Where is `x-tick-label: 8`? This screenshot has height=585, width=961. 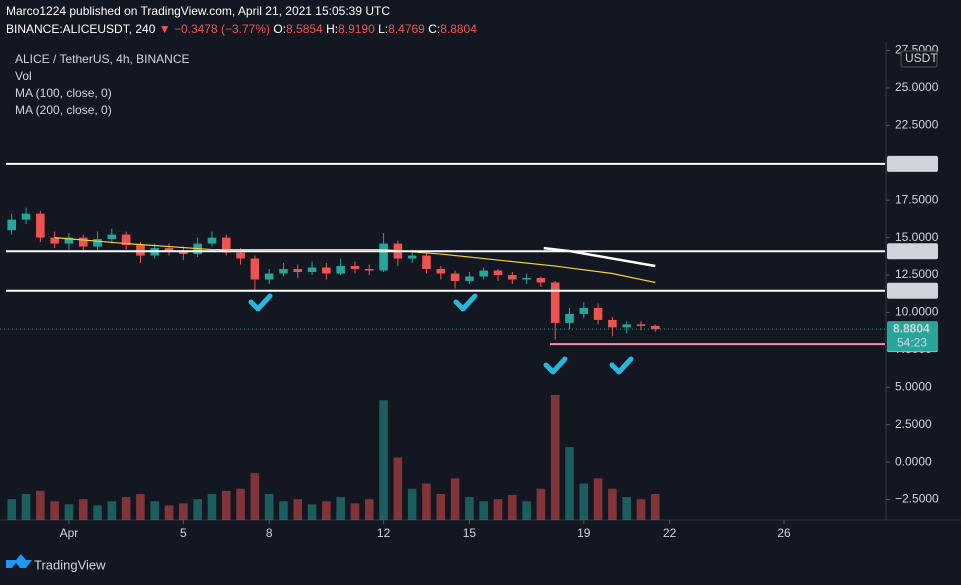 x-tick-label: 8 is located at coordinates (269, 533).